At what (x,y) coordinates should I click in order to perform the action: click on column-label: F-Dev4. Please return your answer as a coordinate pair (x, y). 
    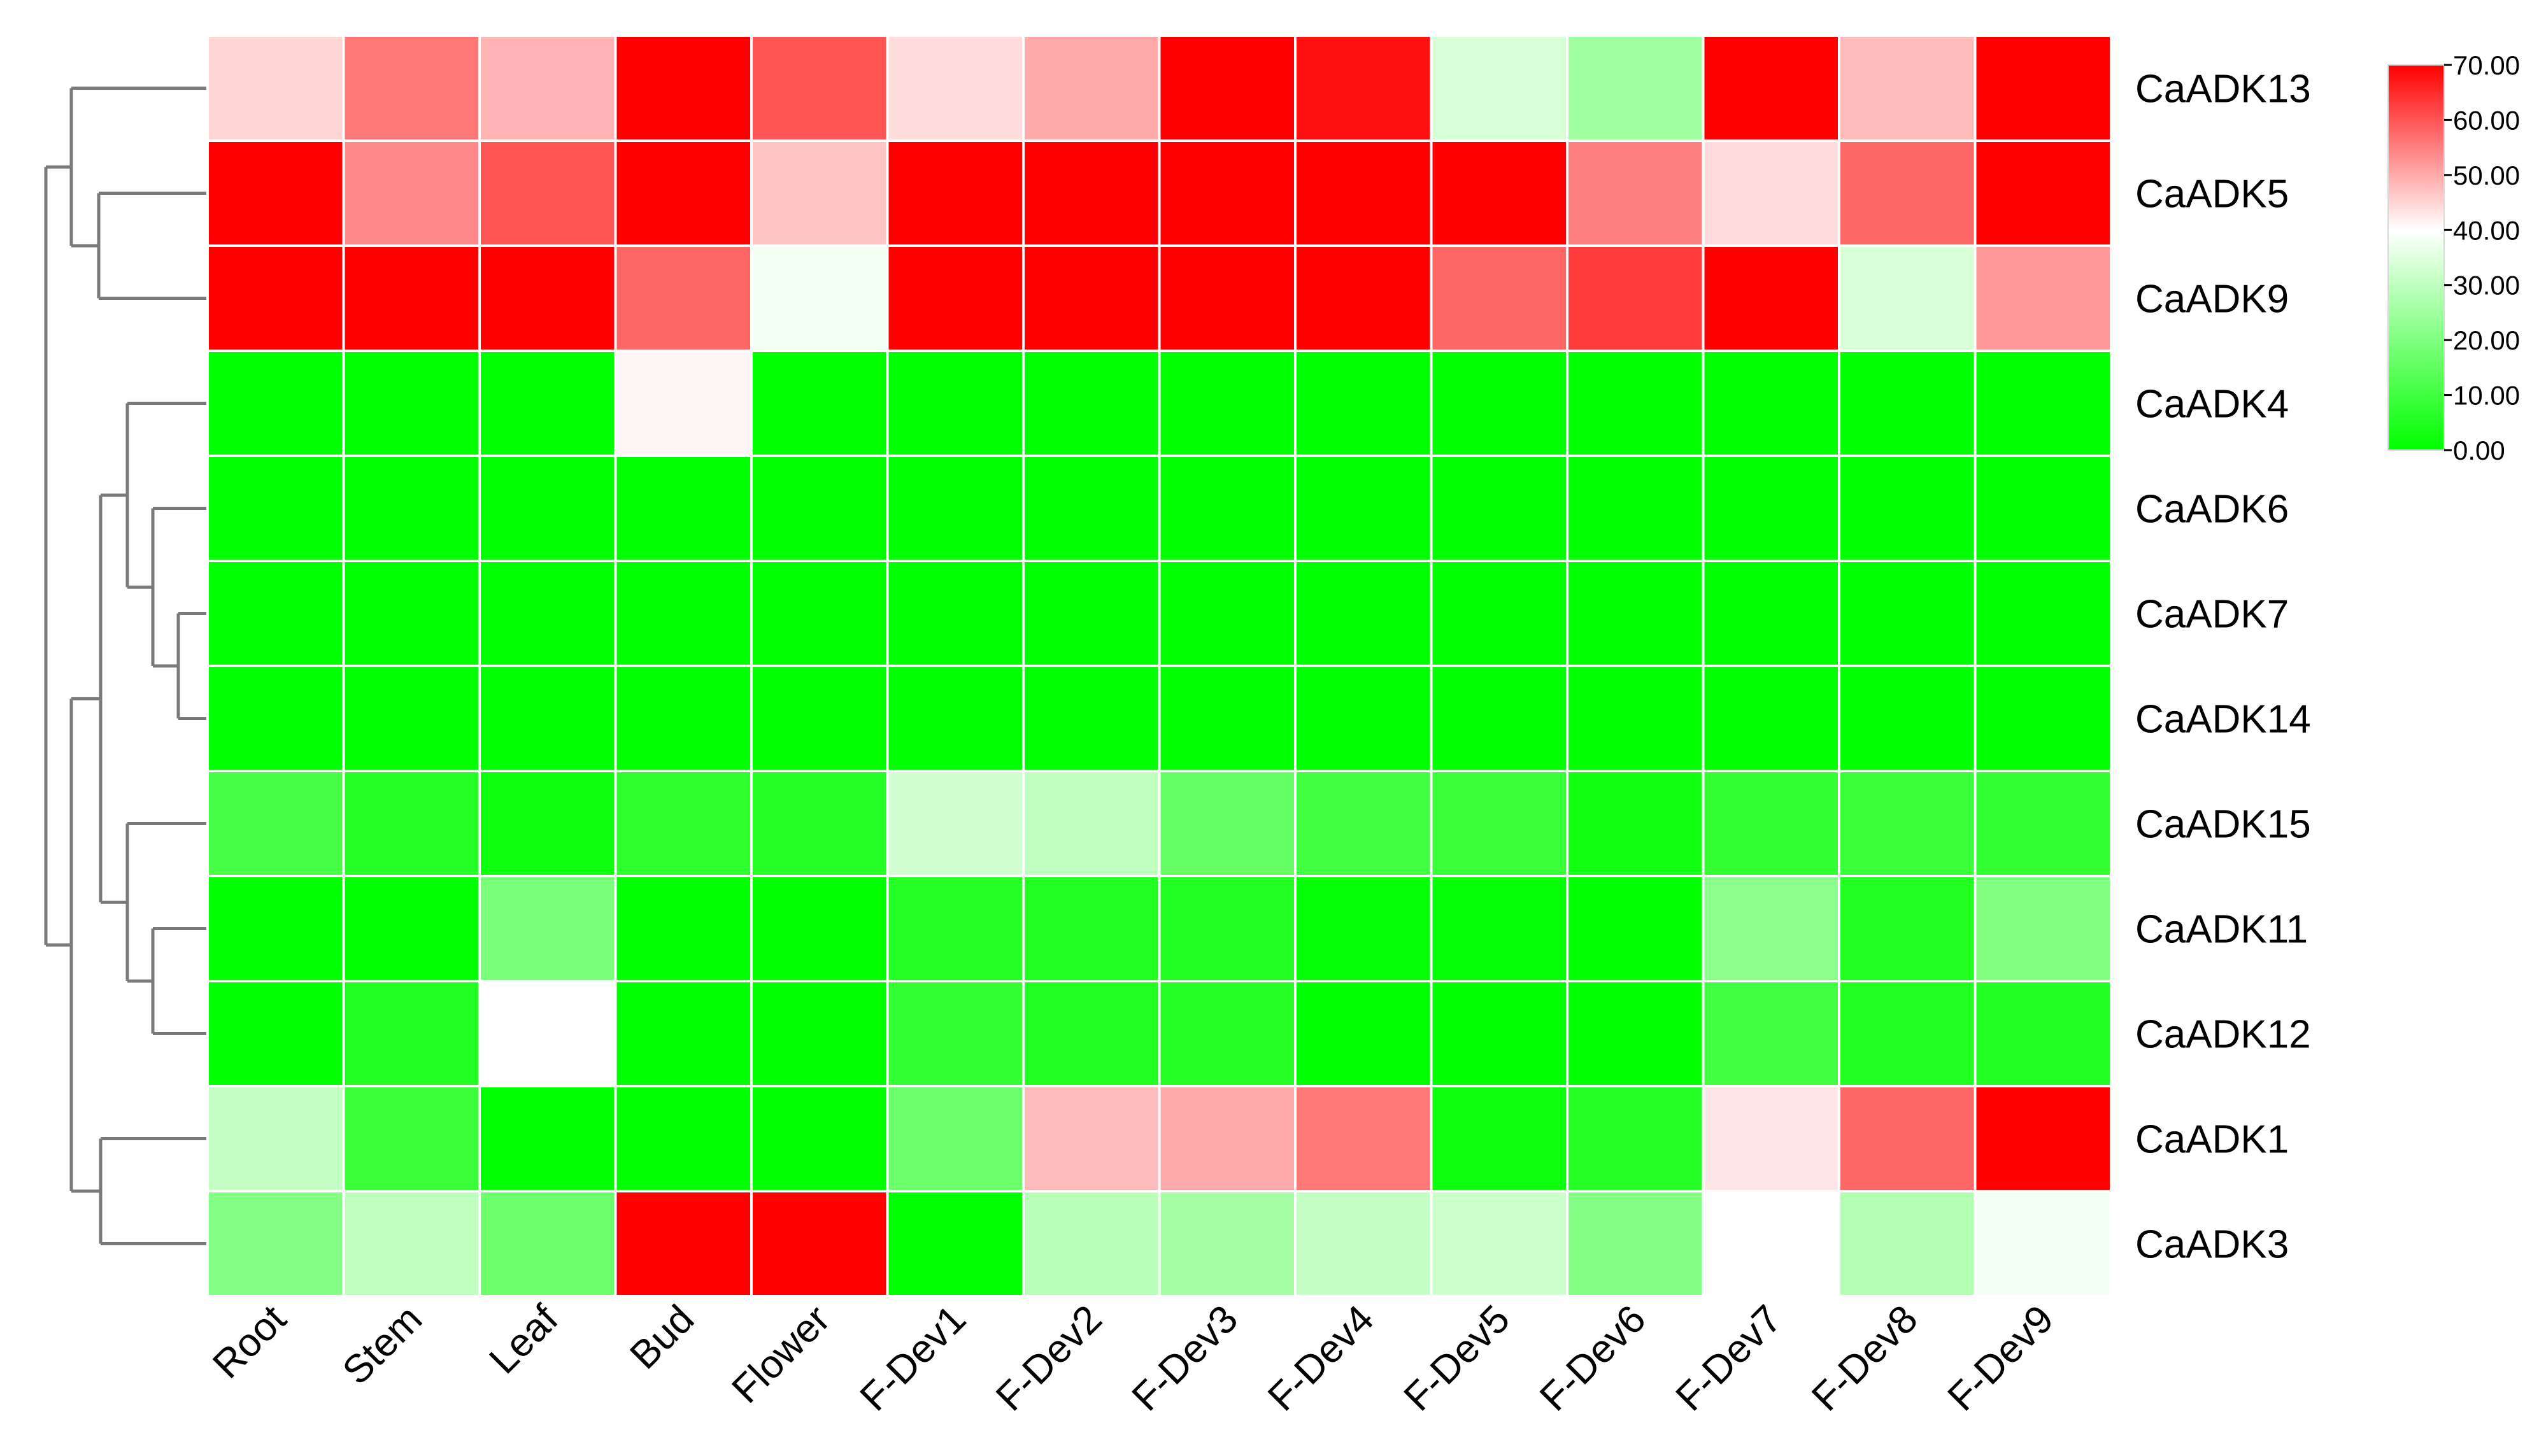
    Looking at the image, I should click on (1321, 1358).